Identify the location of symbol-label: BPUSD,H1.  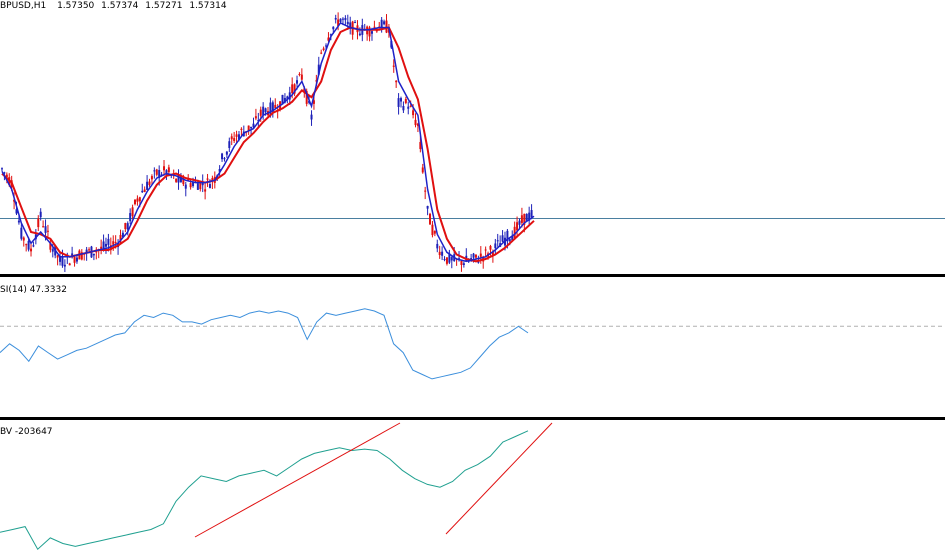
(23, 6).